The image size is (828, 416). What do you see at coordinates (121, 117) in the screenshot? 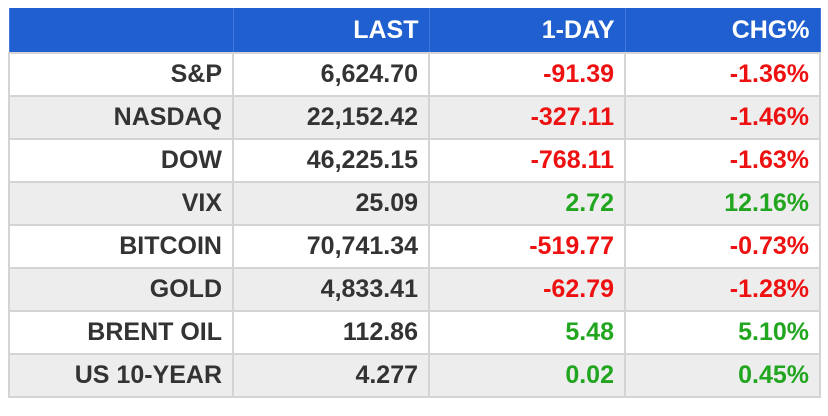
I see `instrument-name: NASDAQ` at bounding box center [121, 117].